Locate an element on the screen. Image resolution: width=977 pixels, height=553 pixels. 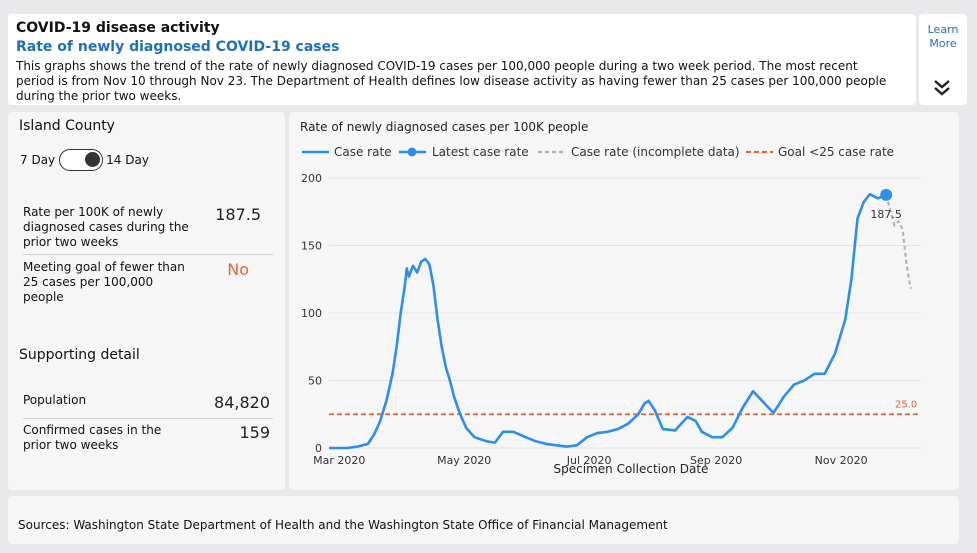
toggle-switch is located at coordinates (81, 160).